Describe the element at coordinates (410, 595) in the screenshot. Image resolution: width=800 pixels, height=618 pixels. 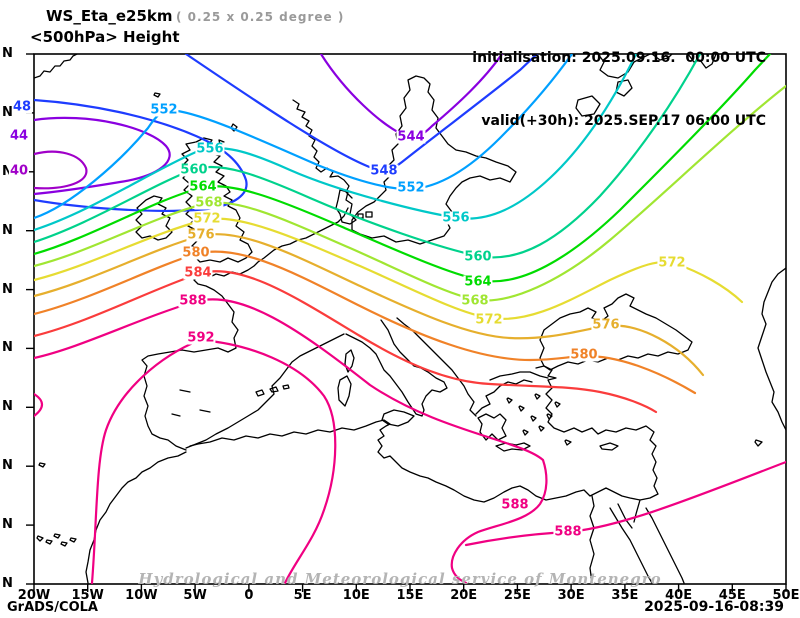
I see `lon-label-15E: 15E` at that location.